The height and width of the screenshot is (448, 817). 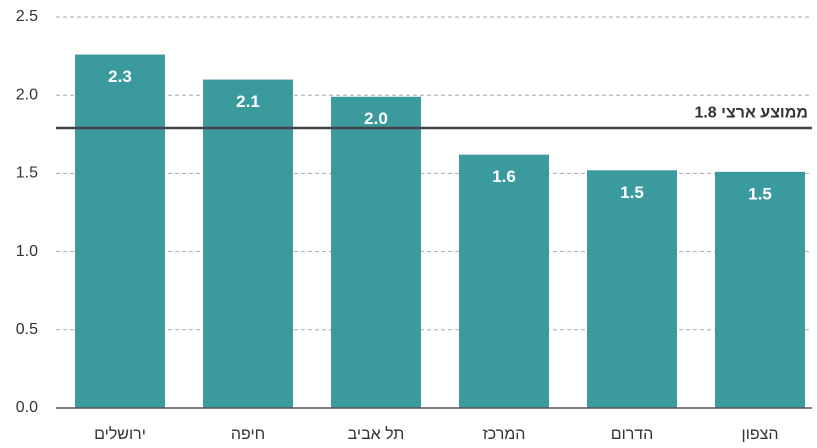 I want to click on y-tick-label: 0.0, so click(x=27, y=407).